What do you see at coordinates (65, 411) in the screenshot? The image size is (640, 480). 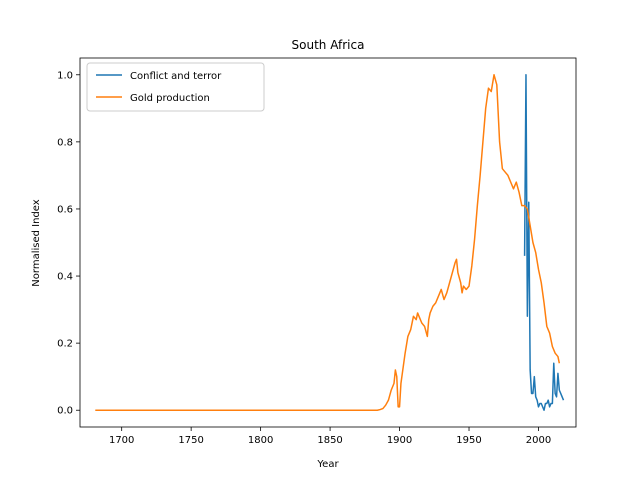 I see `y-tick-label: 0.0` at bounding box center [65, 411].